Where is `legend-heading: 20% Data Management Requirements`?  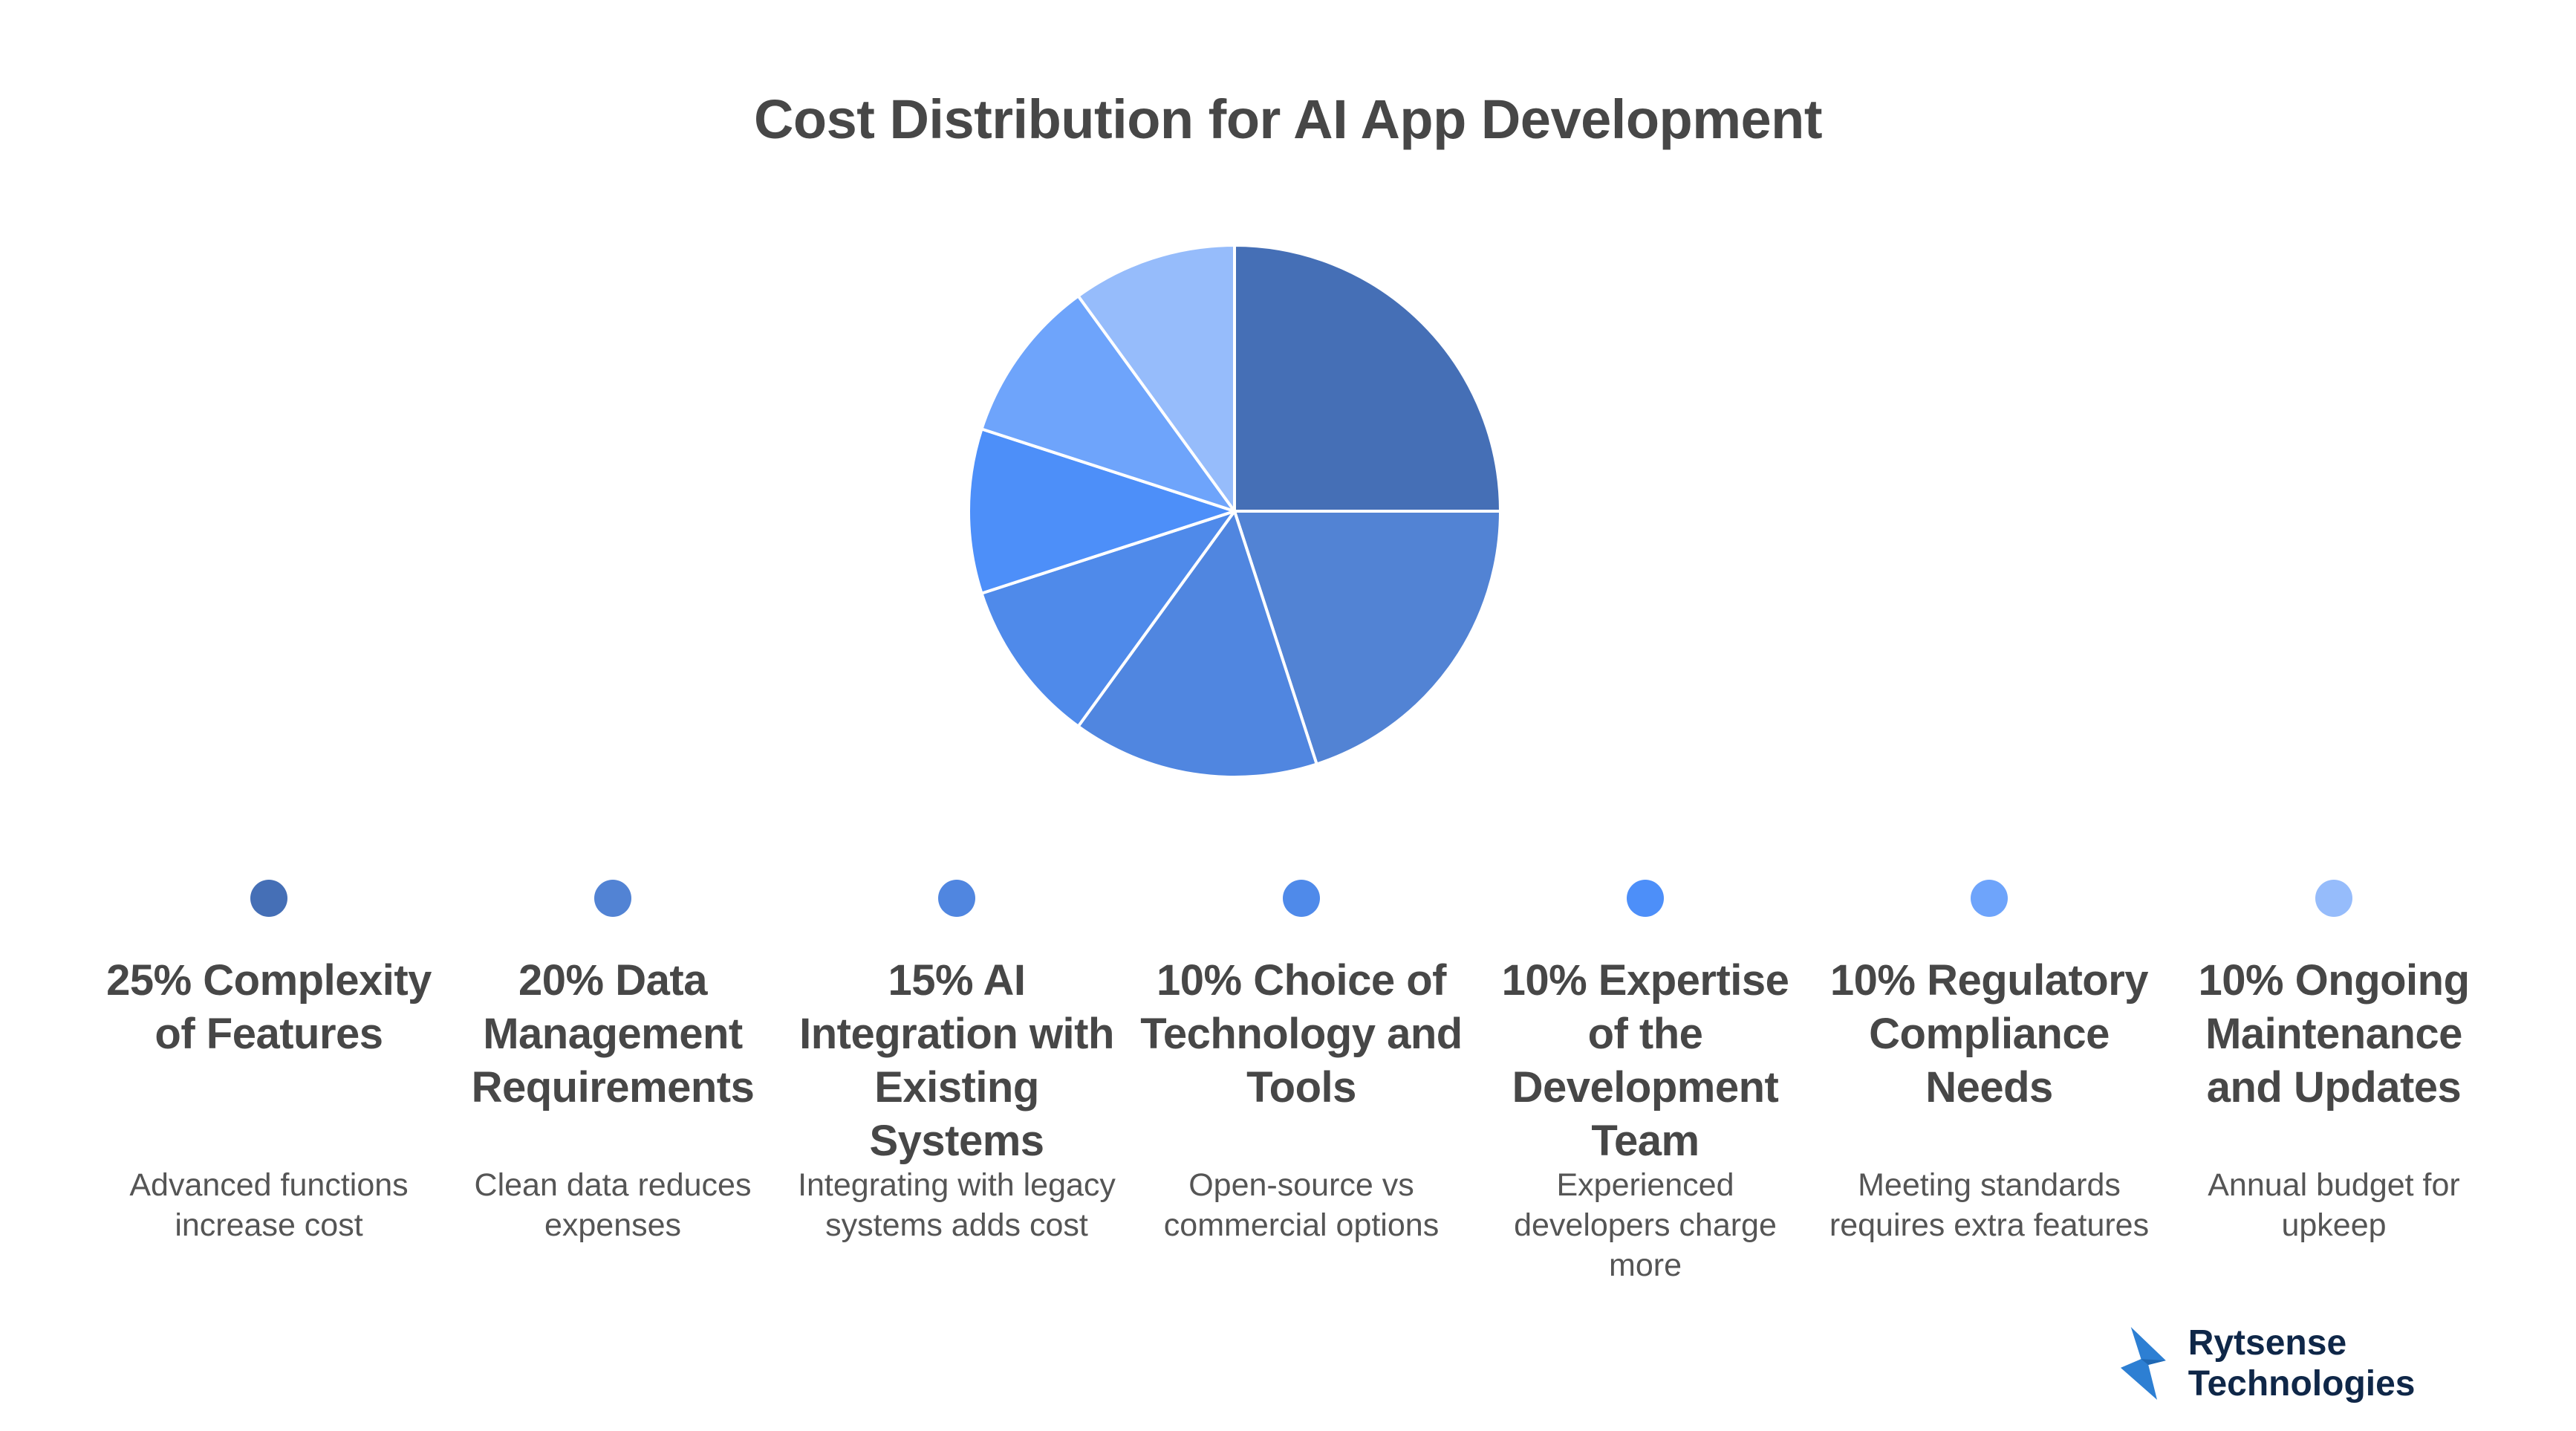
legend-heading: 20% Data Management Requirements is located at coordinates (613, 1034).